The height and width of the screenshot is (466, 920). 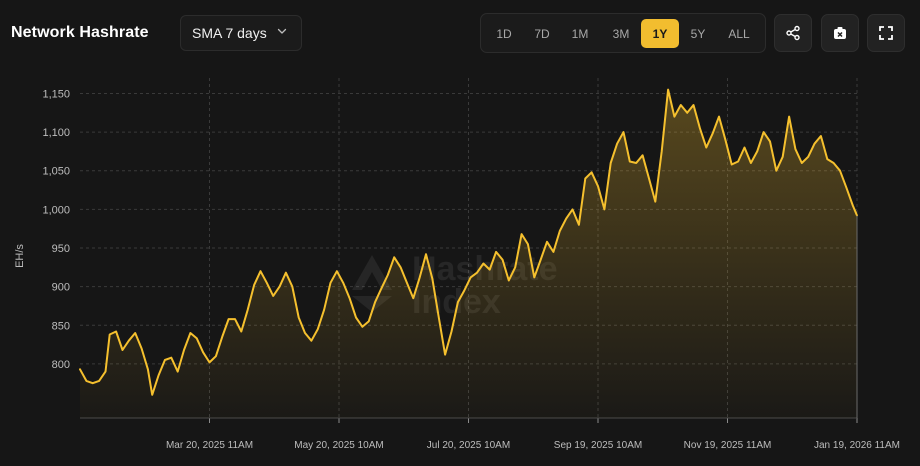 I want to click on page-title: Network Hashrate, so click(x=80, y=32).